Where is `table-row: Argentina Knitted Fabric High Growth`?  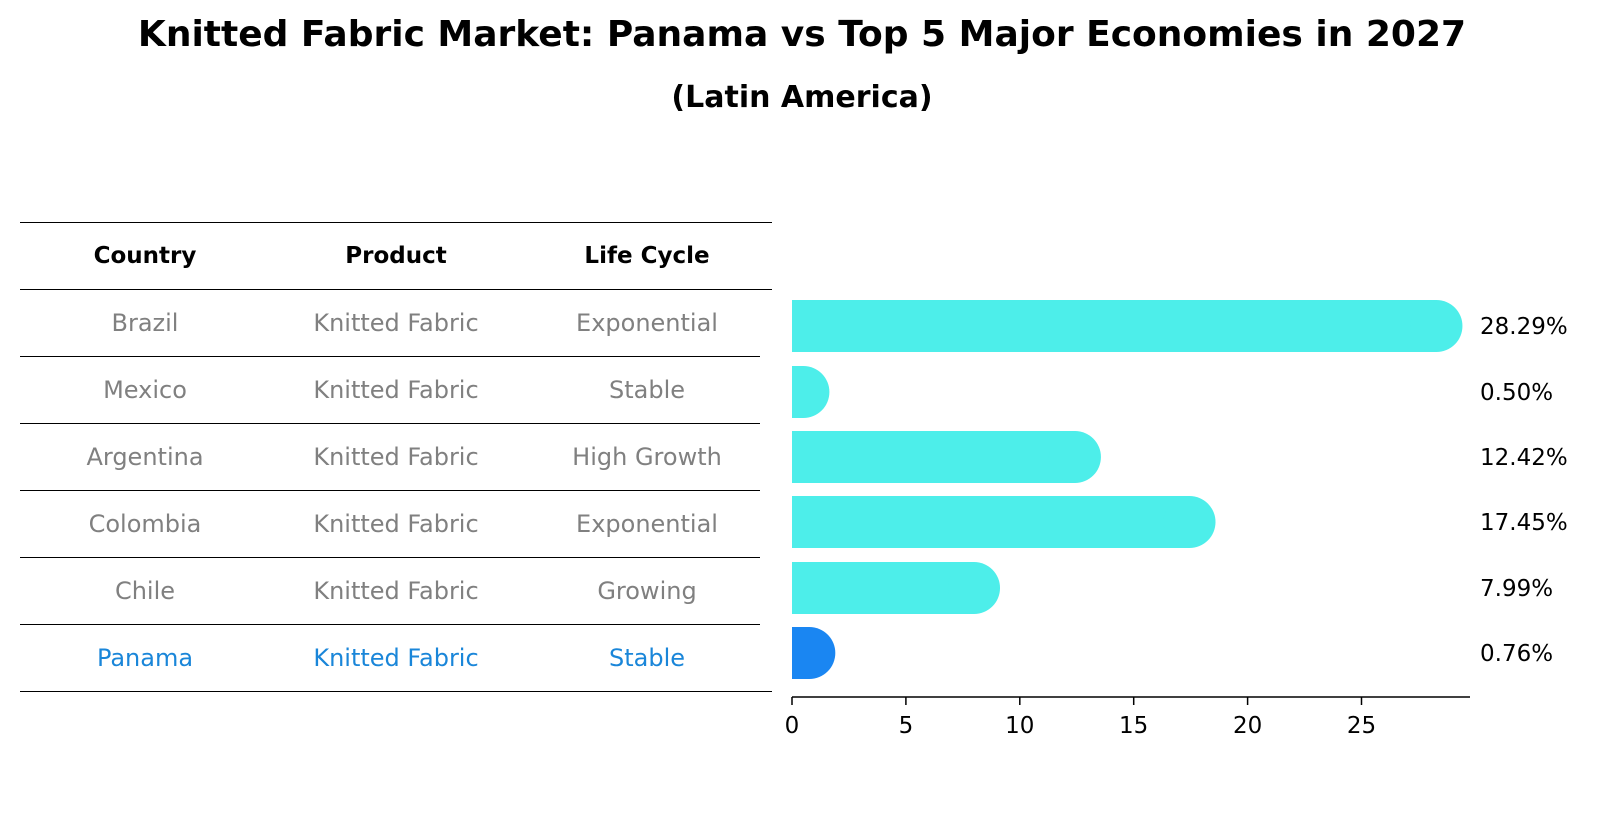 table-row: Argentina Knitted Fabric High Growth is located at coordinates (396, 456).